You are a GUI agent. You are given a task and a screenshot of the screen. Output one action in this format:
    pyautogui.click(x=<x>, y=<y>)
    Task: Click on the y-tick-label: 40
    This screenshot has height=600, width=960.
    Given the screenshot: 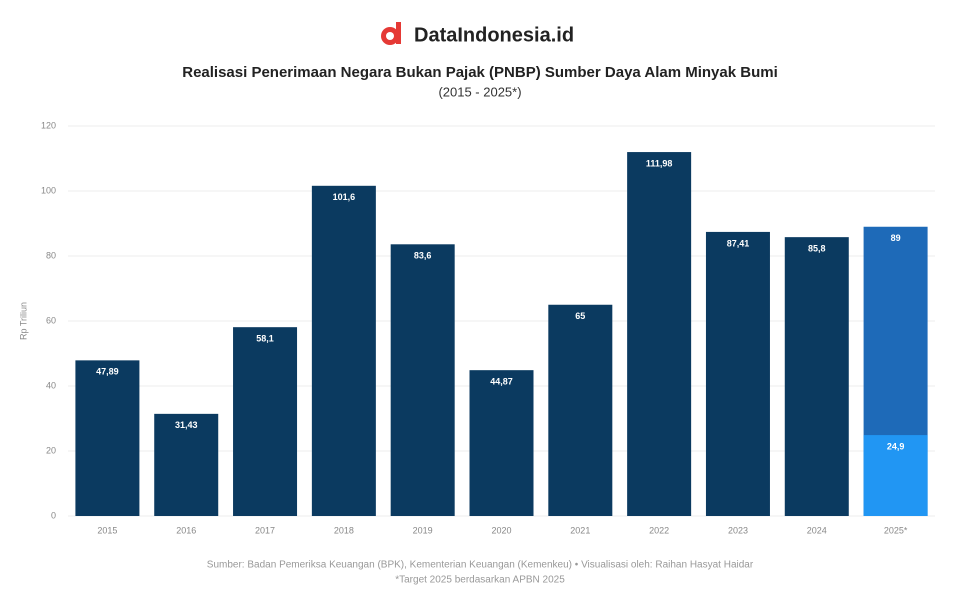 What is the action you would take?
    pyautogui.click(x=51, y=385)
    